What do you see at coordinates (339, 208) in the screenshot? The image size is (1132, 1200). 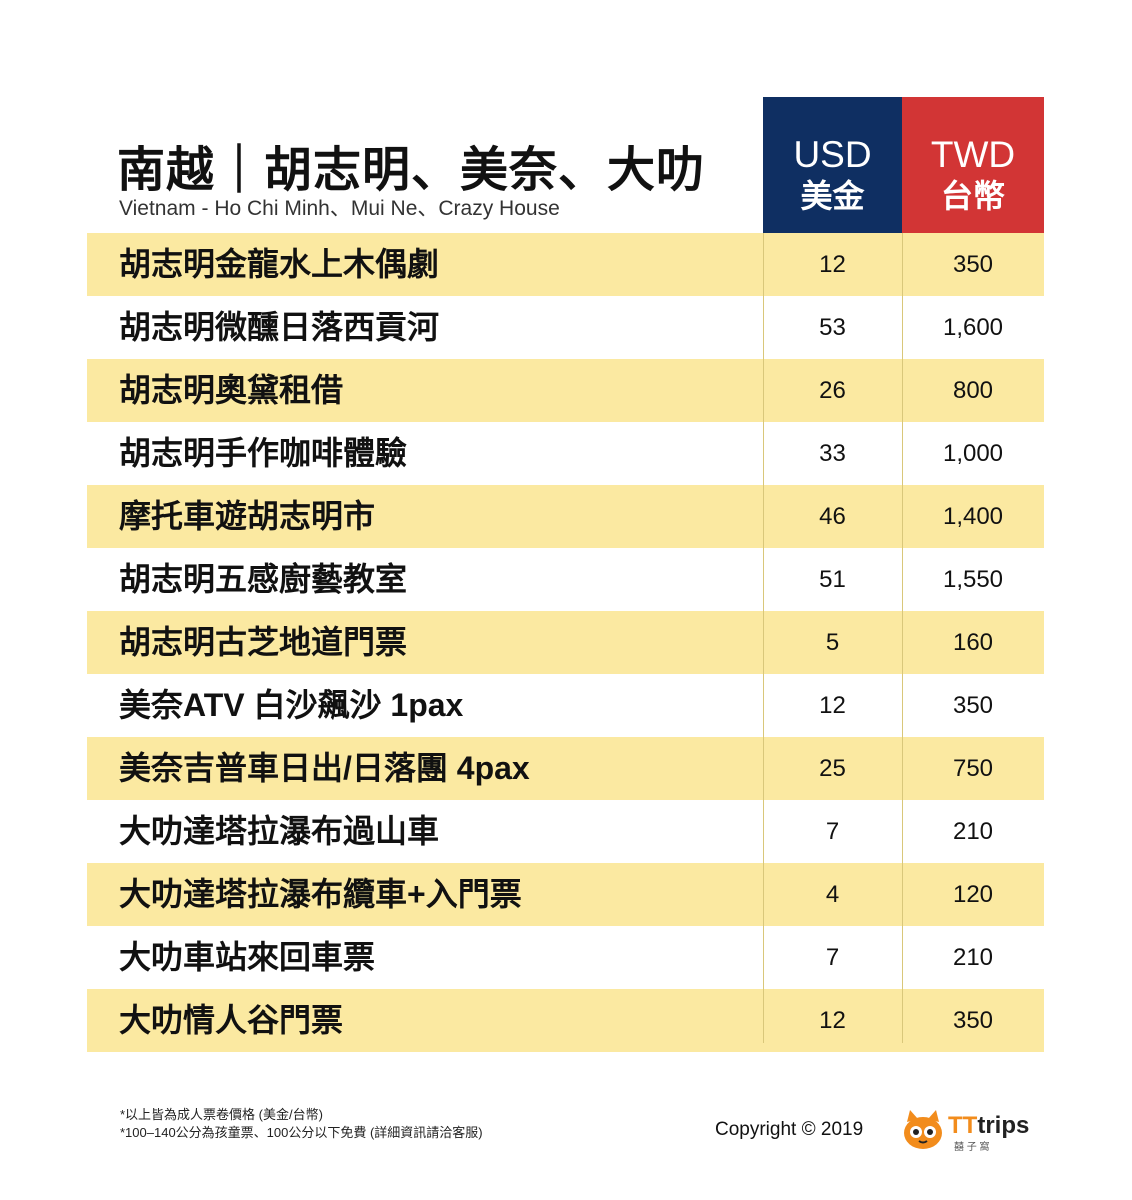 I see `page-subtitle: Vietnam - Ho Chi Minh、Mui Ne、Crazy House` at bounding box center [339, 208].